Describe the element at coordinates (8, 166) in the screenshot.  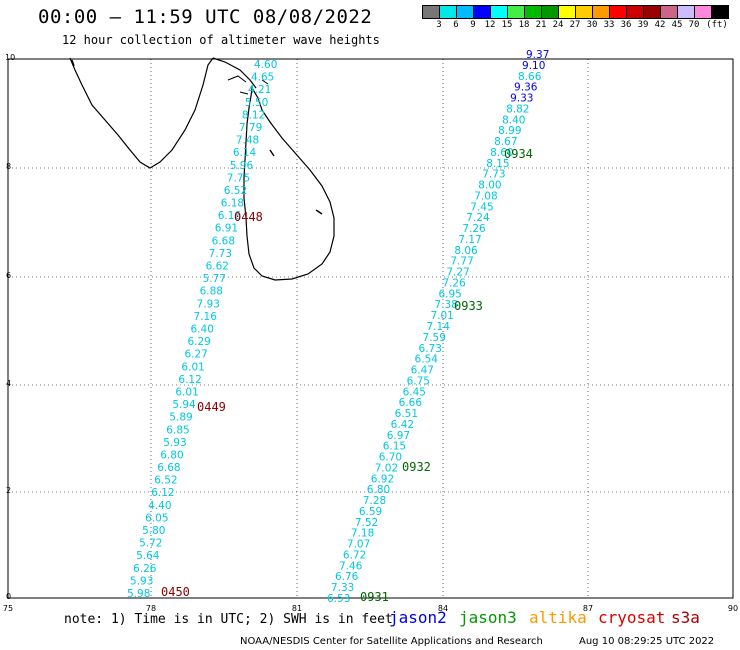
I see `y-tick-label: 8` at that location.